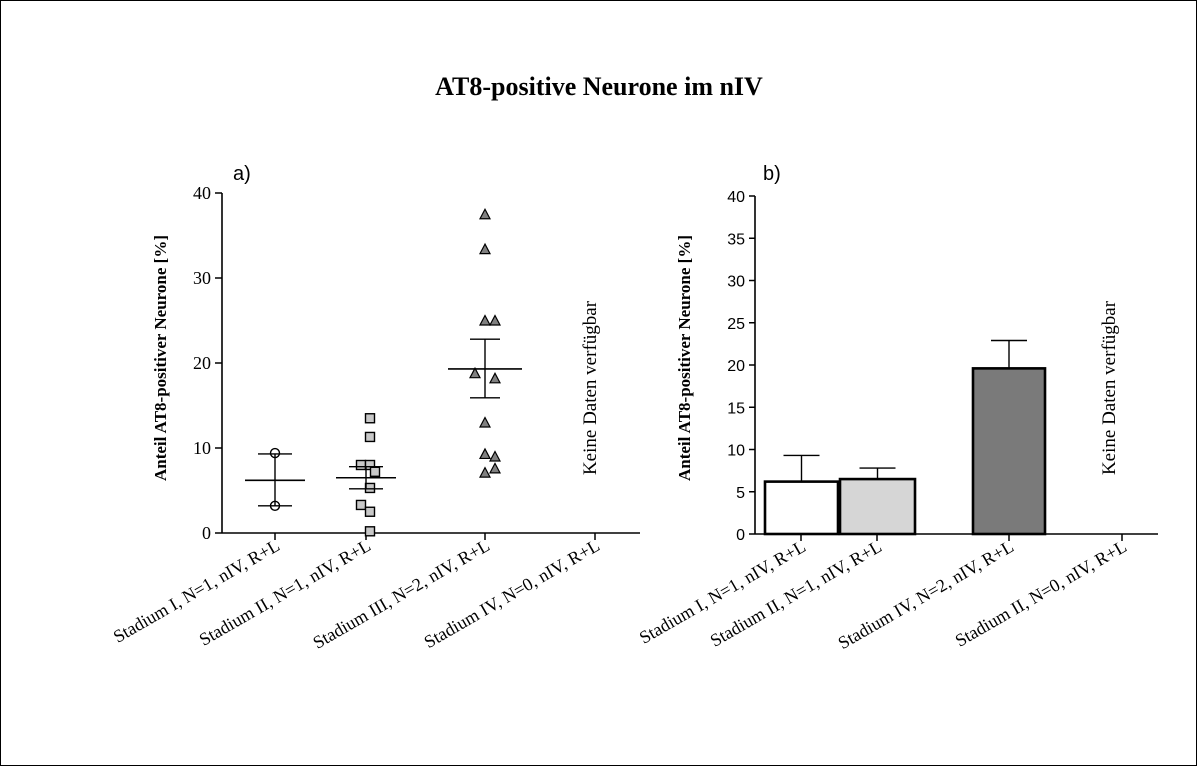 This screenshot has height=767, width=1198. What do you see at coordinates (206, 533) in the screenshot?
I see `y-tick-label-a: 0` at bounding box center [206, 533].